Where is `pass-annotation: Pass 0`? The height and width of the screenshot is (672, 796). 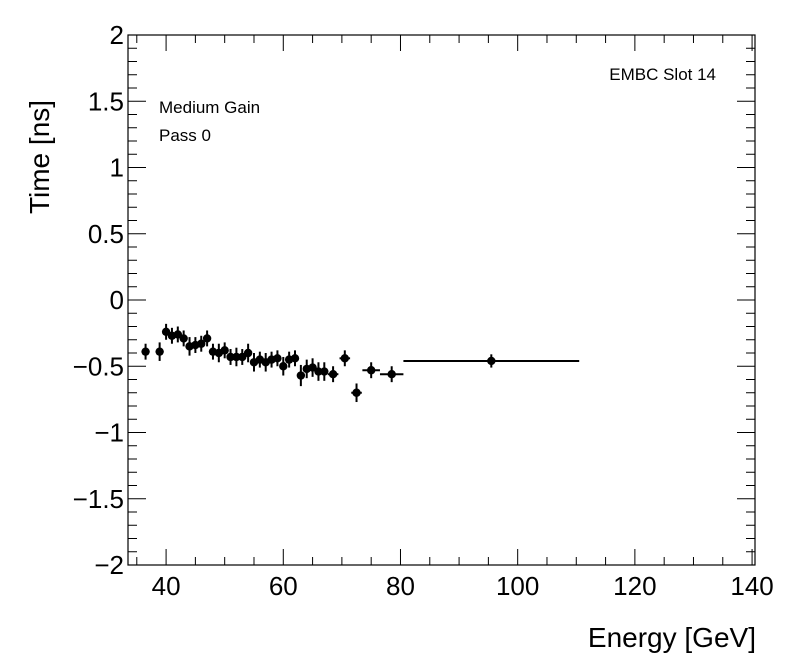
pass-annotation: Pass 0 is located at coordinates (185, 135).